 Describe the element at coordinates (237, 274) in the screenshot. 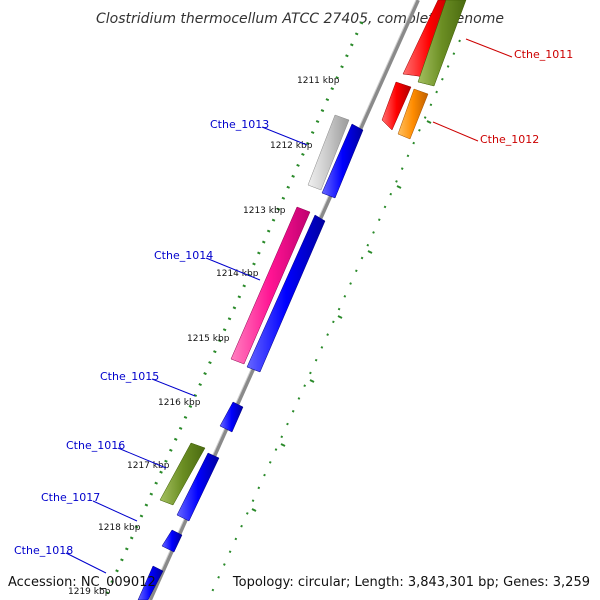

I see `kbp-label: 1214 kbp` at that location.